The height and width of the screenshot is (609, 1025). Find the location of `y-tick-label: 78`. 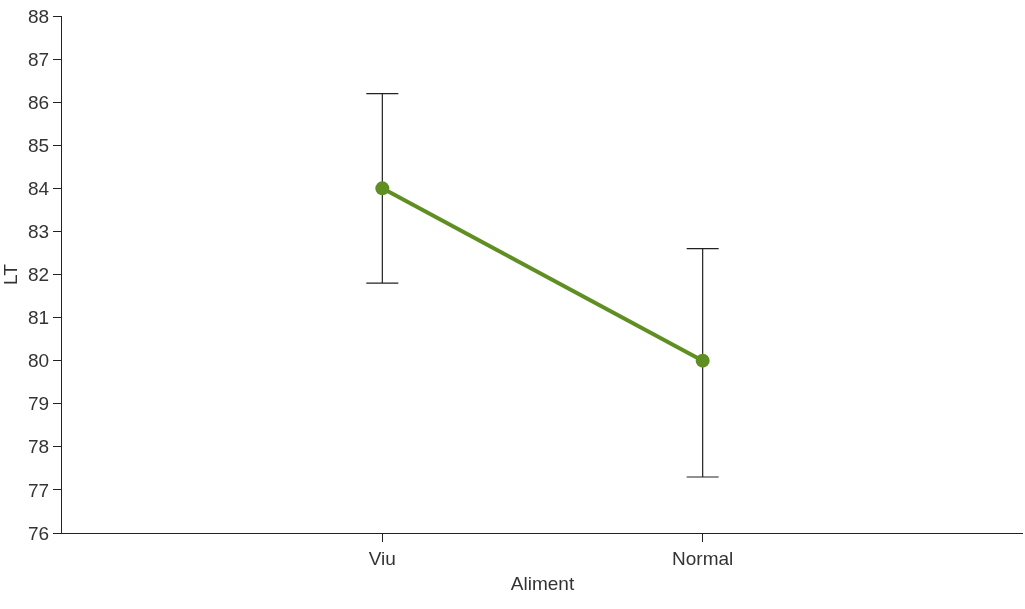

y-tick-label: 78 is located at coordinates (39, 447).